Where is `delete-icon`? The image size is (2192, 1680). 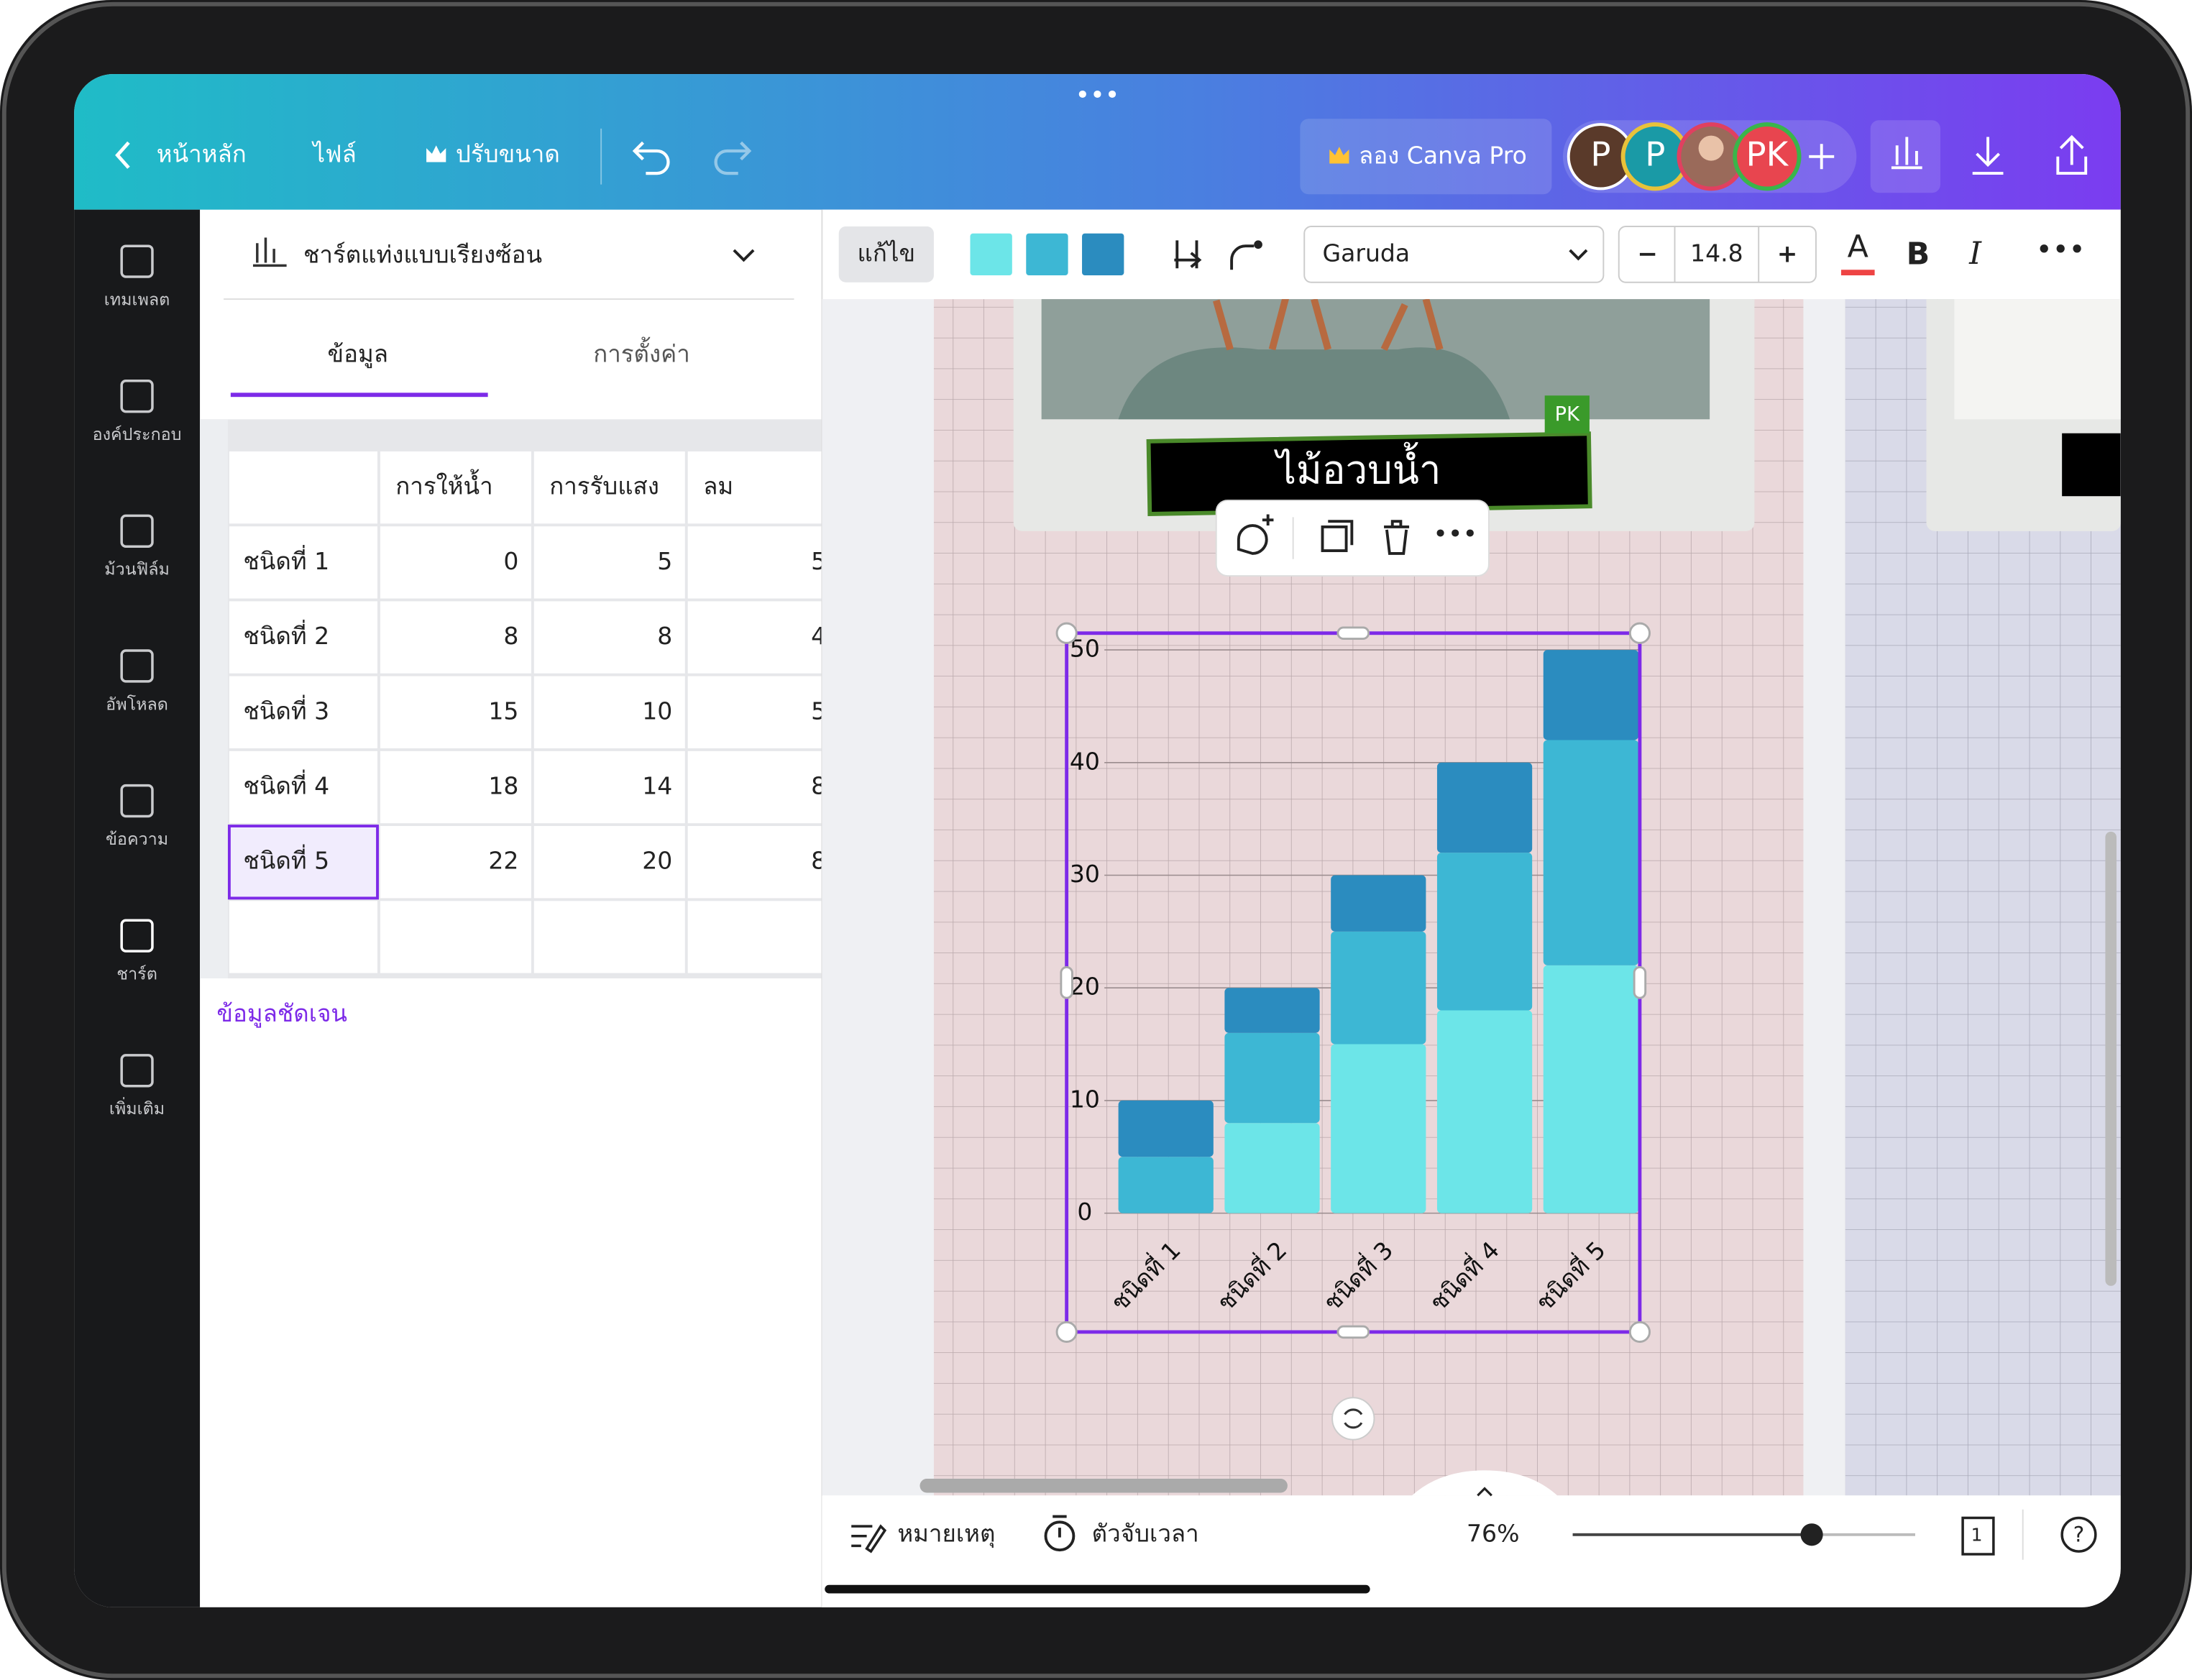 delete-icon is located at coordinates (1397, 537).